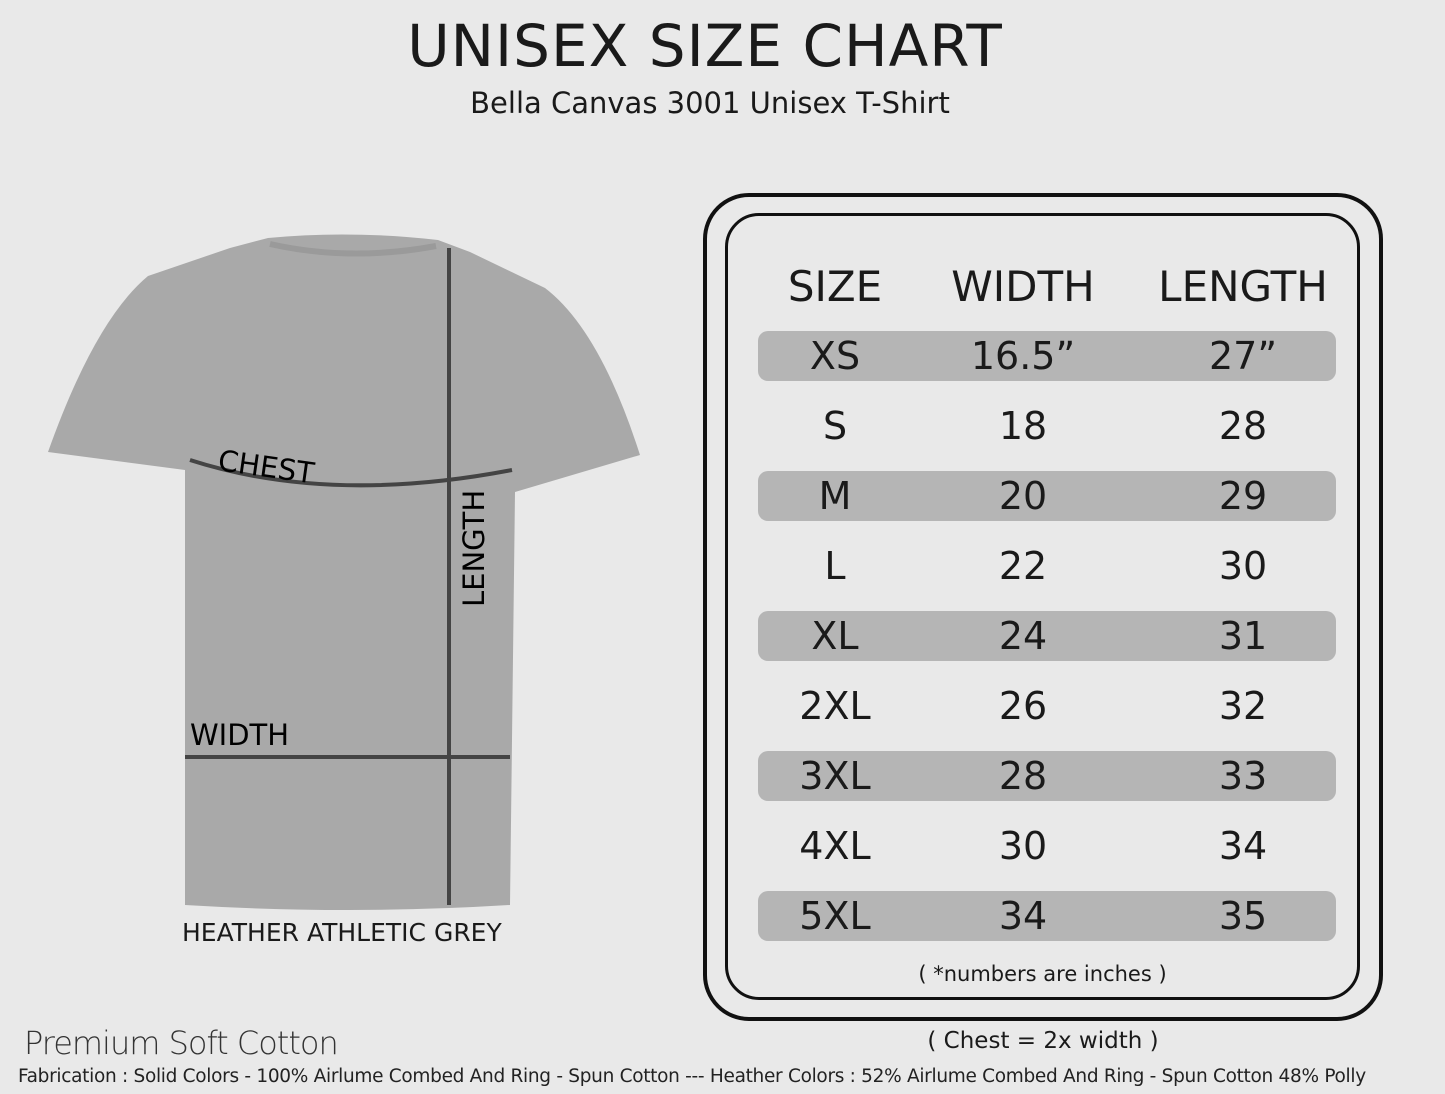  I want to click on cell-size: 2XL, so click(835, 706).